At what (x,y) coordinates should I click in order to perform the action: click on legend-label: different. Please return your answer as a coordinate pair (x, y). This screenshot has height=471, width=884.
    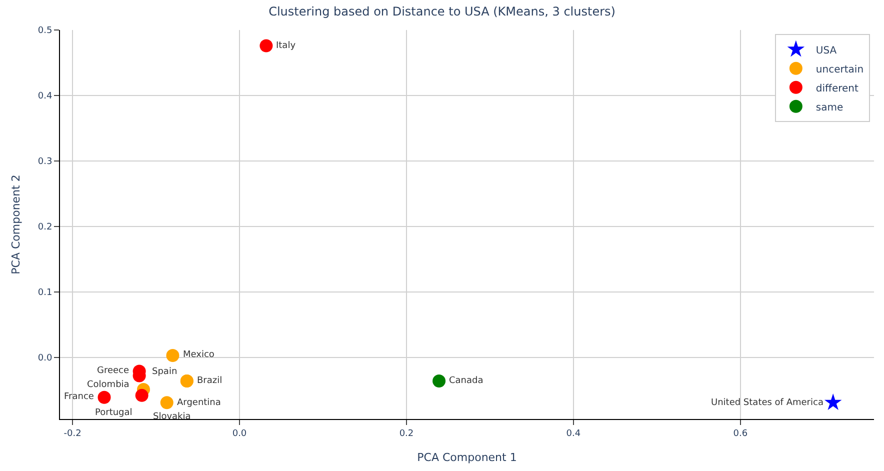
    Looking at the image, I should click on (837, 88).